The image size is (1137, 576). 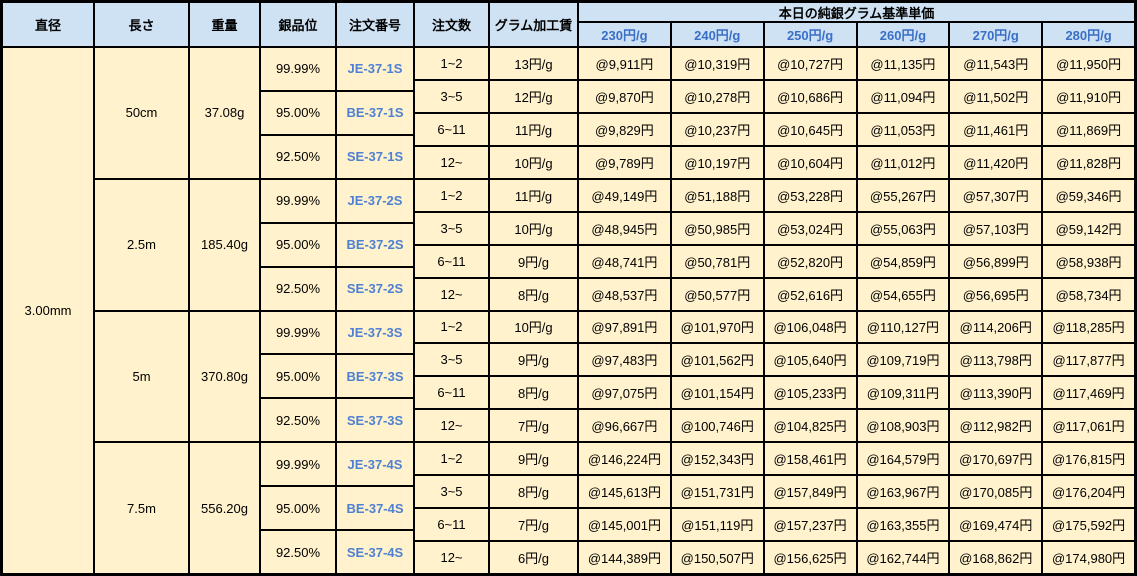 What do you see at coordinates (1088, 557) in the screenshot?
I see `price-cell: @174,980円` at bounding box center [1088, 557].